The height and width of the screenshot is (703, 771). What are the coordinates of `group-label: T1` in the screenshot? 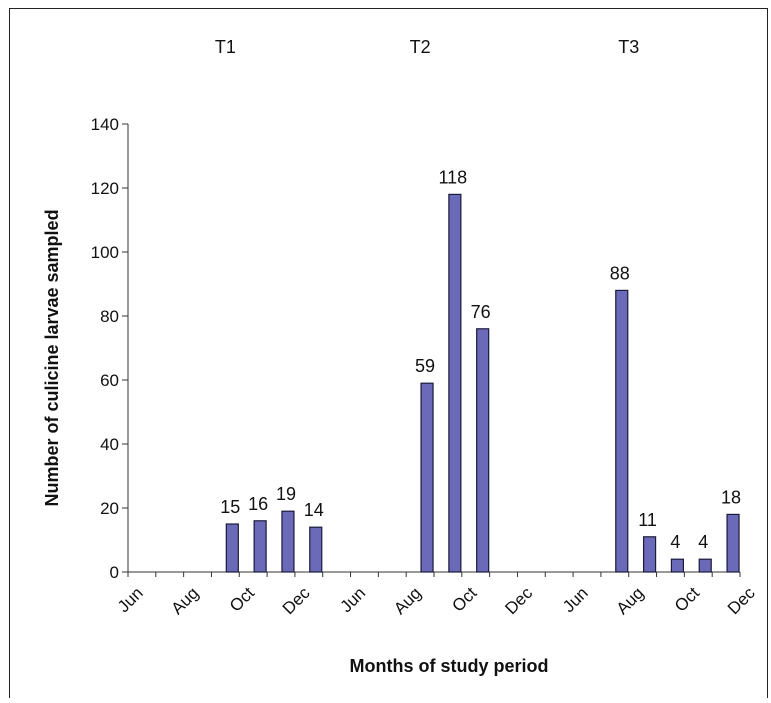 It's located at (225, 47).